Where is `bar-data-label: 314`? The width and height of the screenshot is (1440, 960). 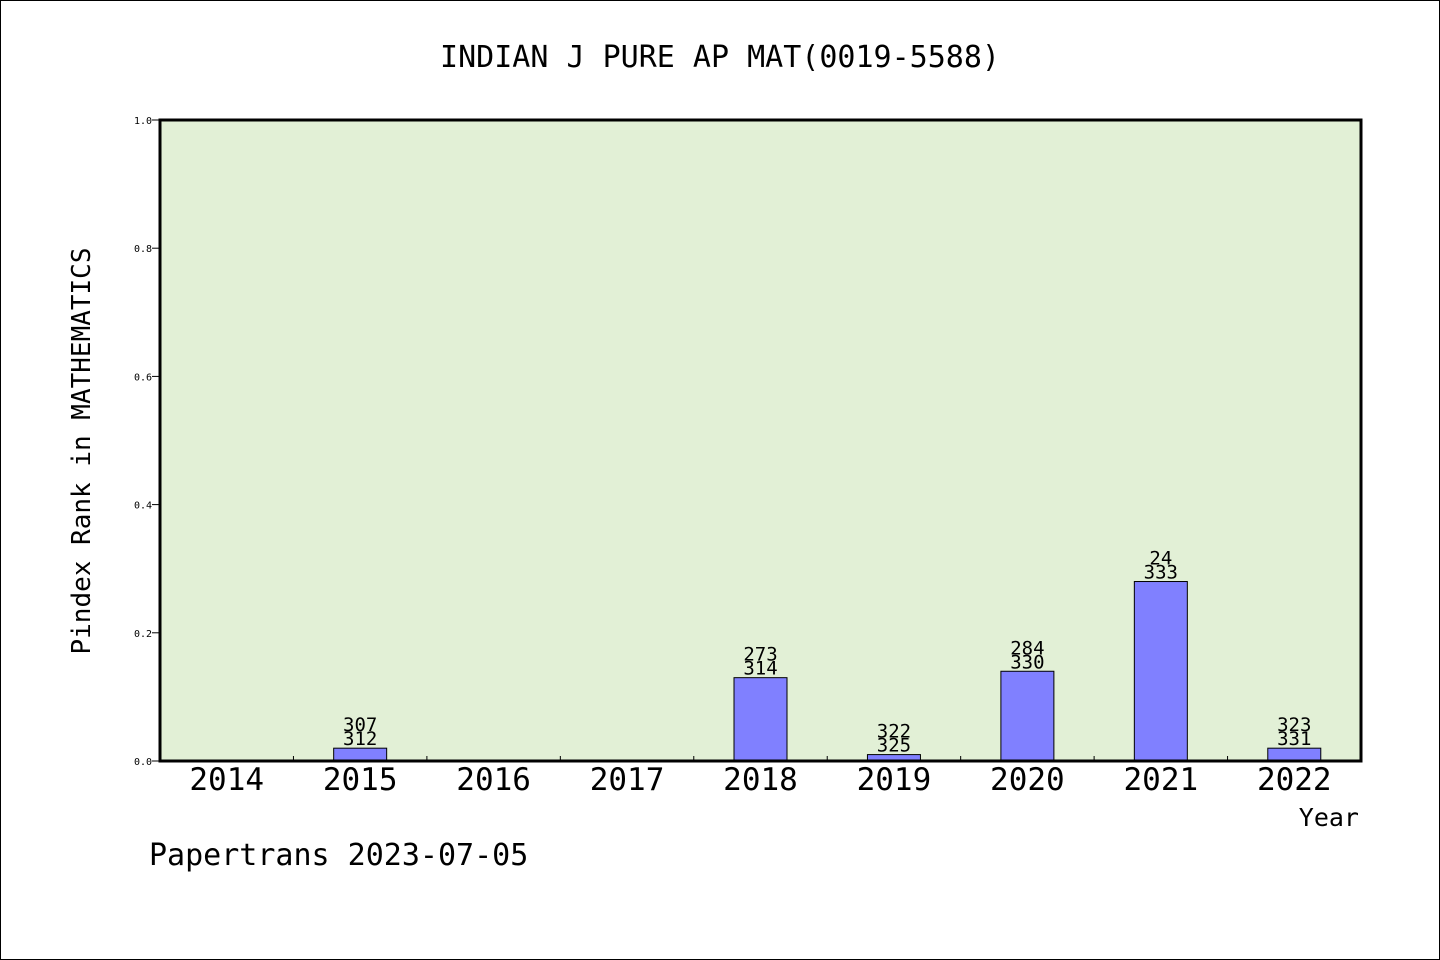 bar-data-label: 314 is located at coordinates (760, 669).